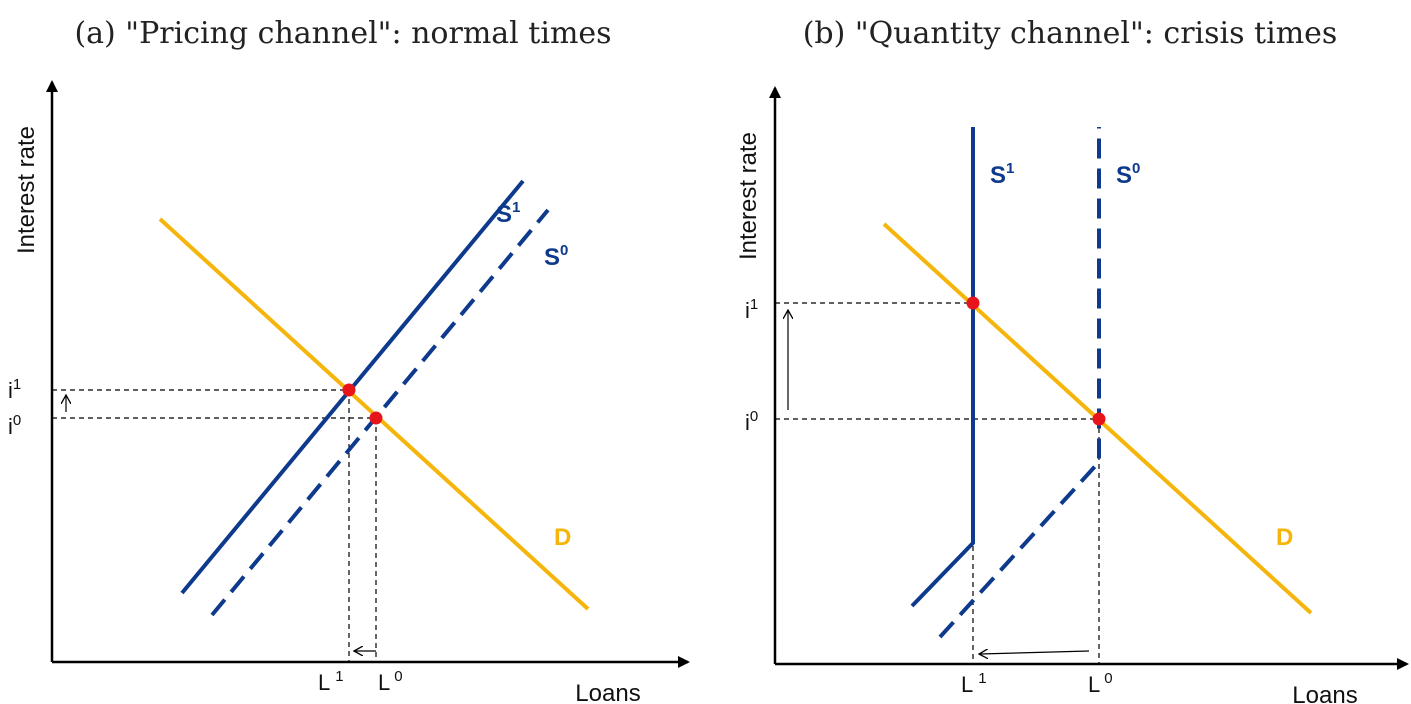  What do you see at coordinates (508, 213) in the screenshot?
I see `panel-a-s1-label: S1` at bounding box center [508, 213].